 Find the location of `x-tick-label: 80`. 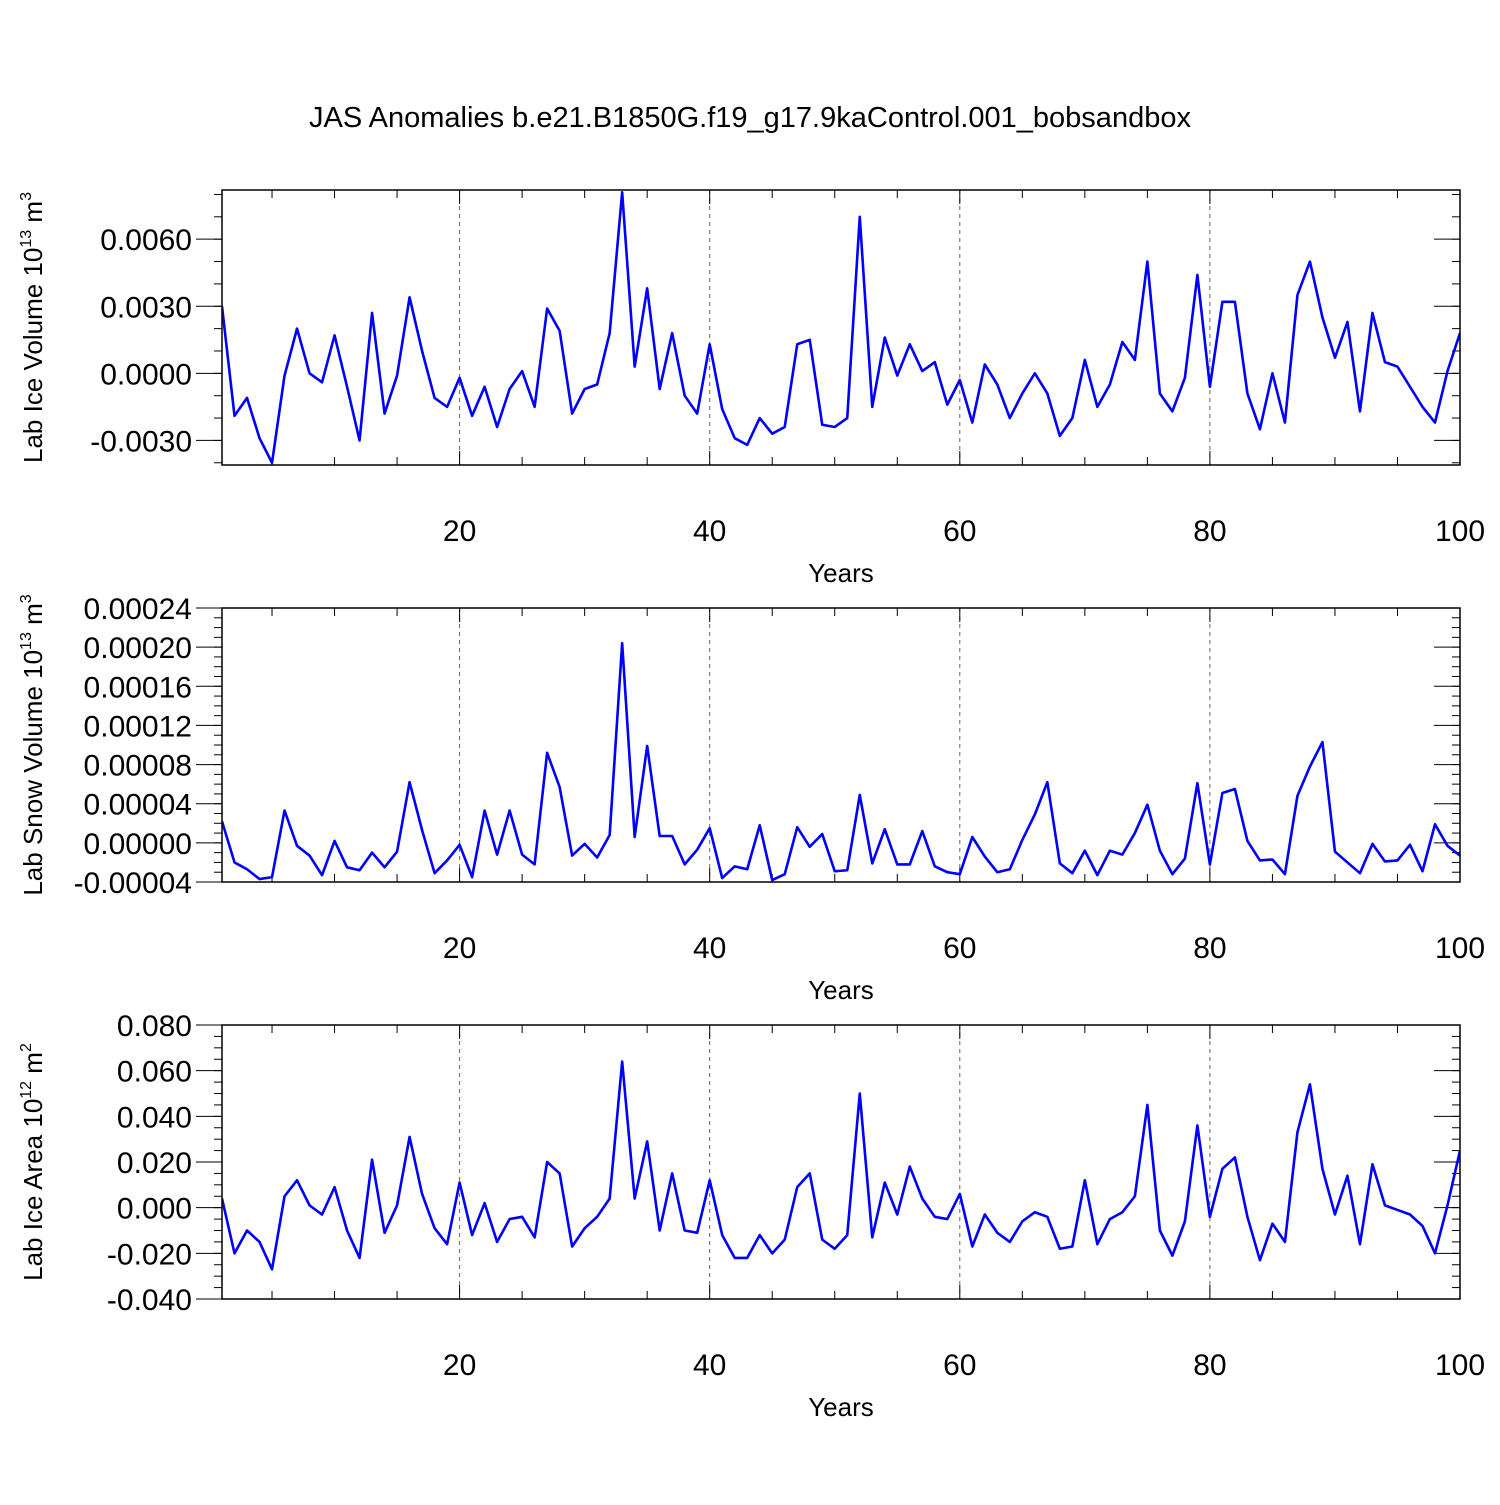

x-tick-label: 80 is located at coordinates (1209, 531).